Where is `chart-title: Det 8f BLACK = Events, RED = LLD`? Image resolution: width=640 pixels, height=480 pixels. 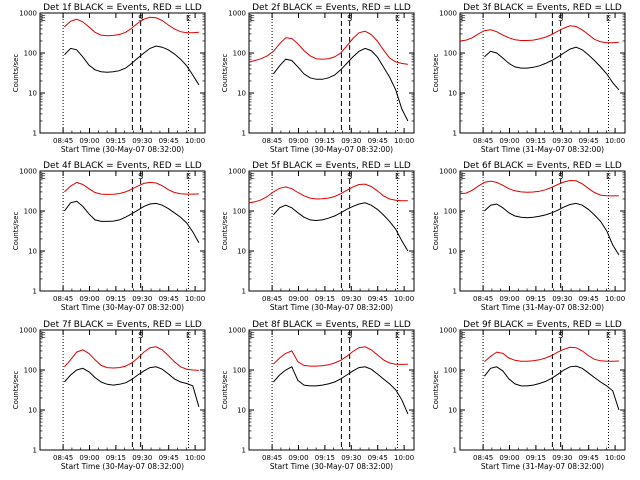 chart-title: Det 8f BLACK = Events, RED = LLD is located at coordinates (331, 325).